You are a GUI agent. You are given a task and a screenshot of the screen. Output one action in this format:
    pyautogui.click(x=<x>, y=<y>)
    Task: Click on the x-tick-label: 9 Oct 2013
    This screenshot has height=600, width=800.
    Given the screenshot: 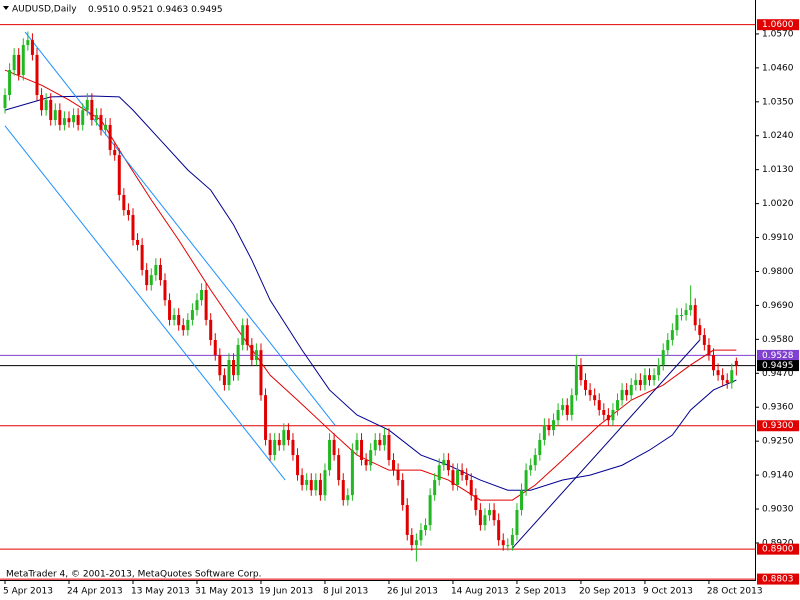 What is the action you would take?
    pyautogui.click(x=668, y=592)
    